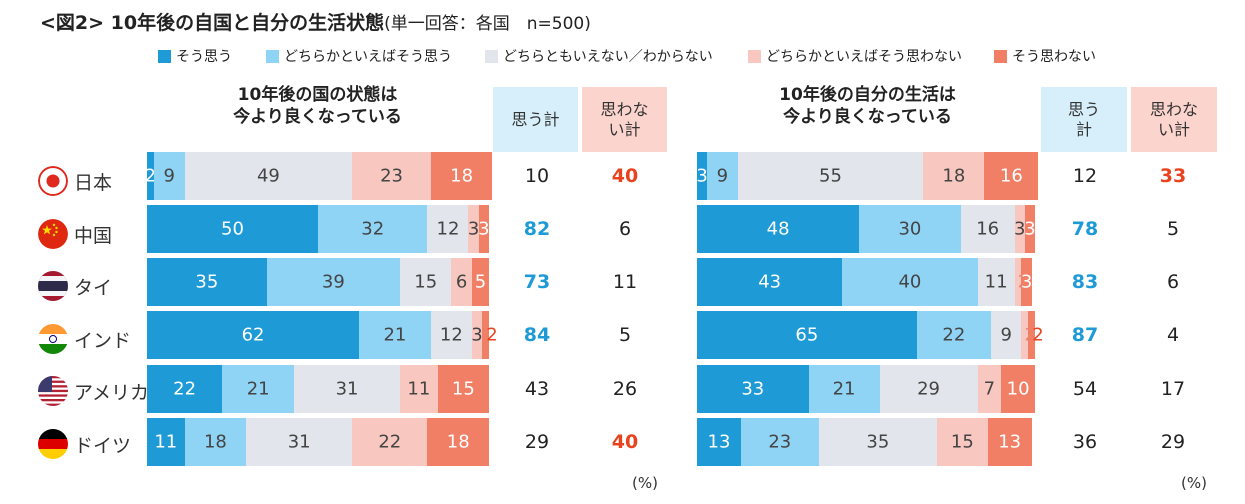 The width and height of the screenshot is (1245, 504). I want to click on omowanai-total-value: 5, so click(625, 335).